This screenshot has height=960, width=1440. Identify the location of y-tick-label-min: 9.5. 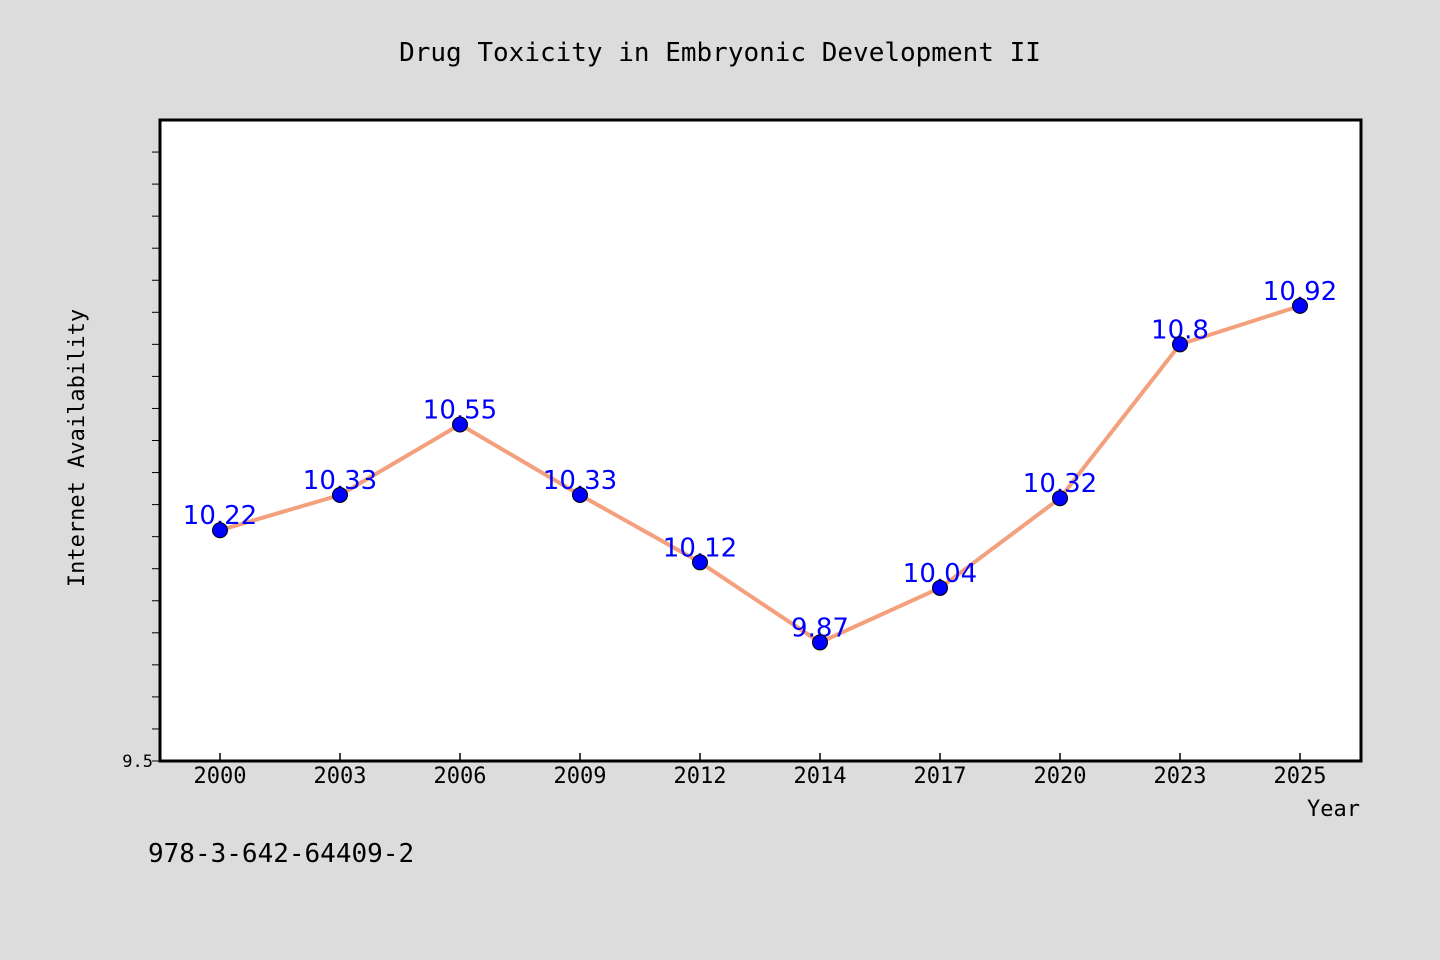
(137, 762).